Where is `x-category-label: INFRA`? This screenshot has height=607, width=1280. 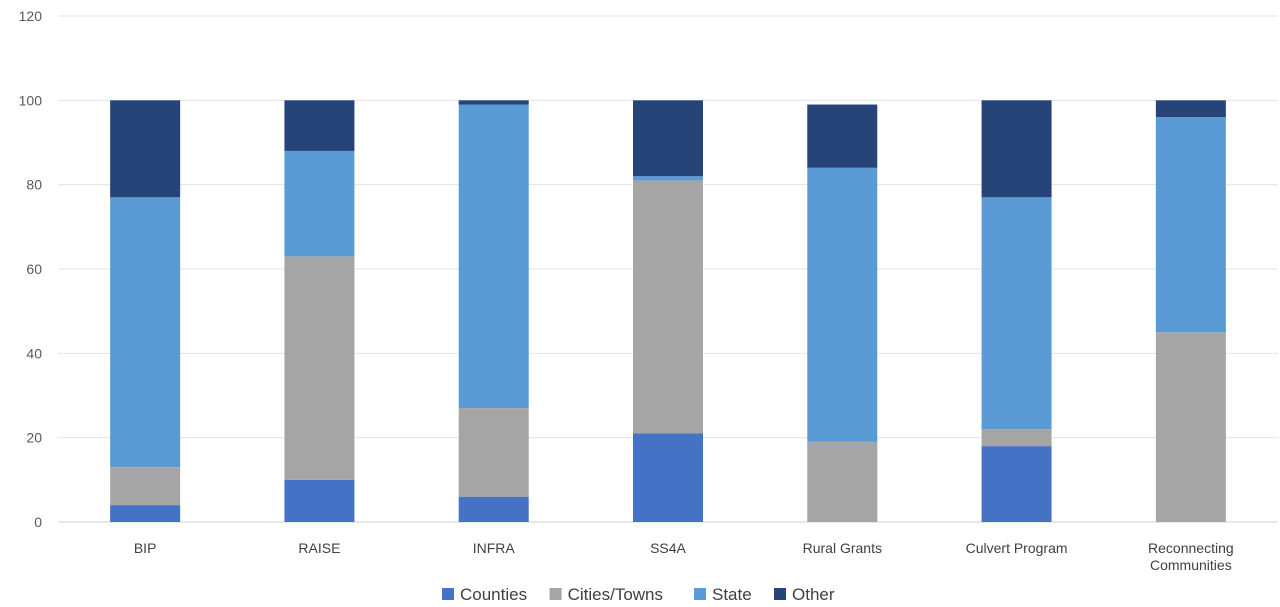
x-category-label: INFRA is located at coordinates (494, 548).